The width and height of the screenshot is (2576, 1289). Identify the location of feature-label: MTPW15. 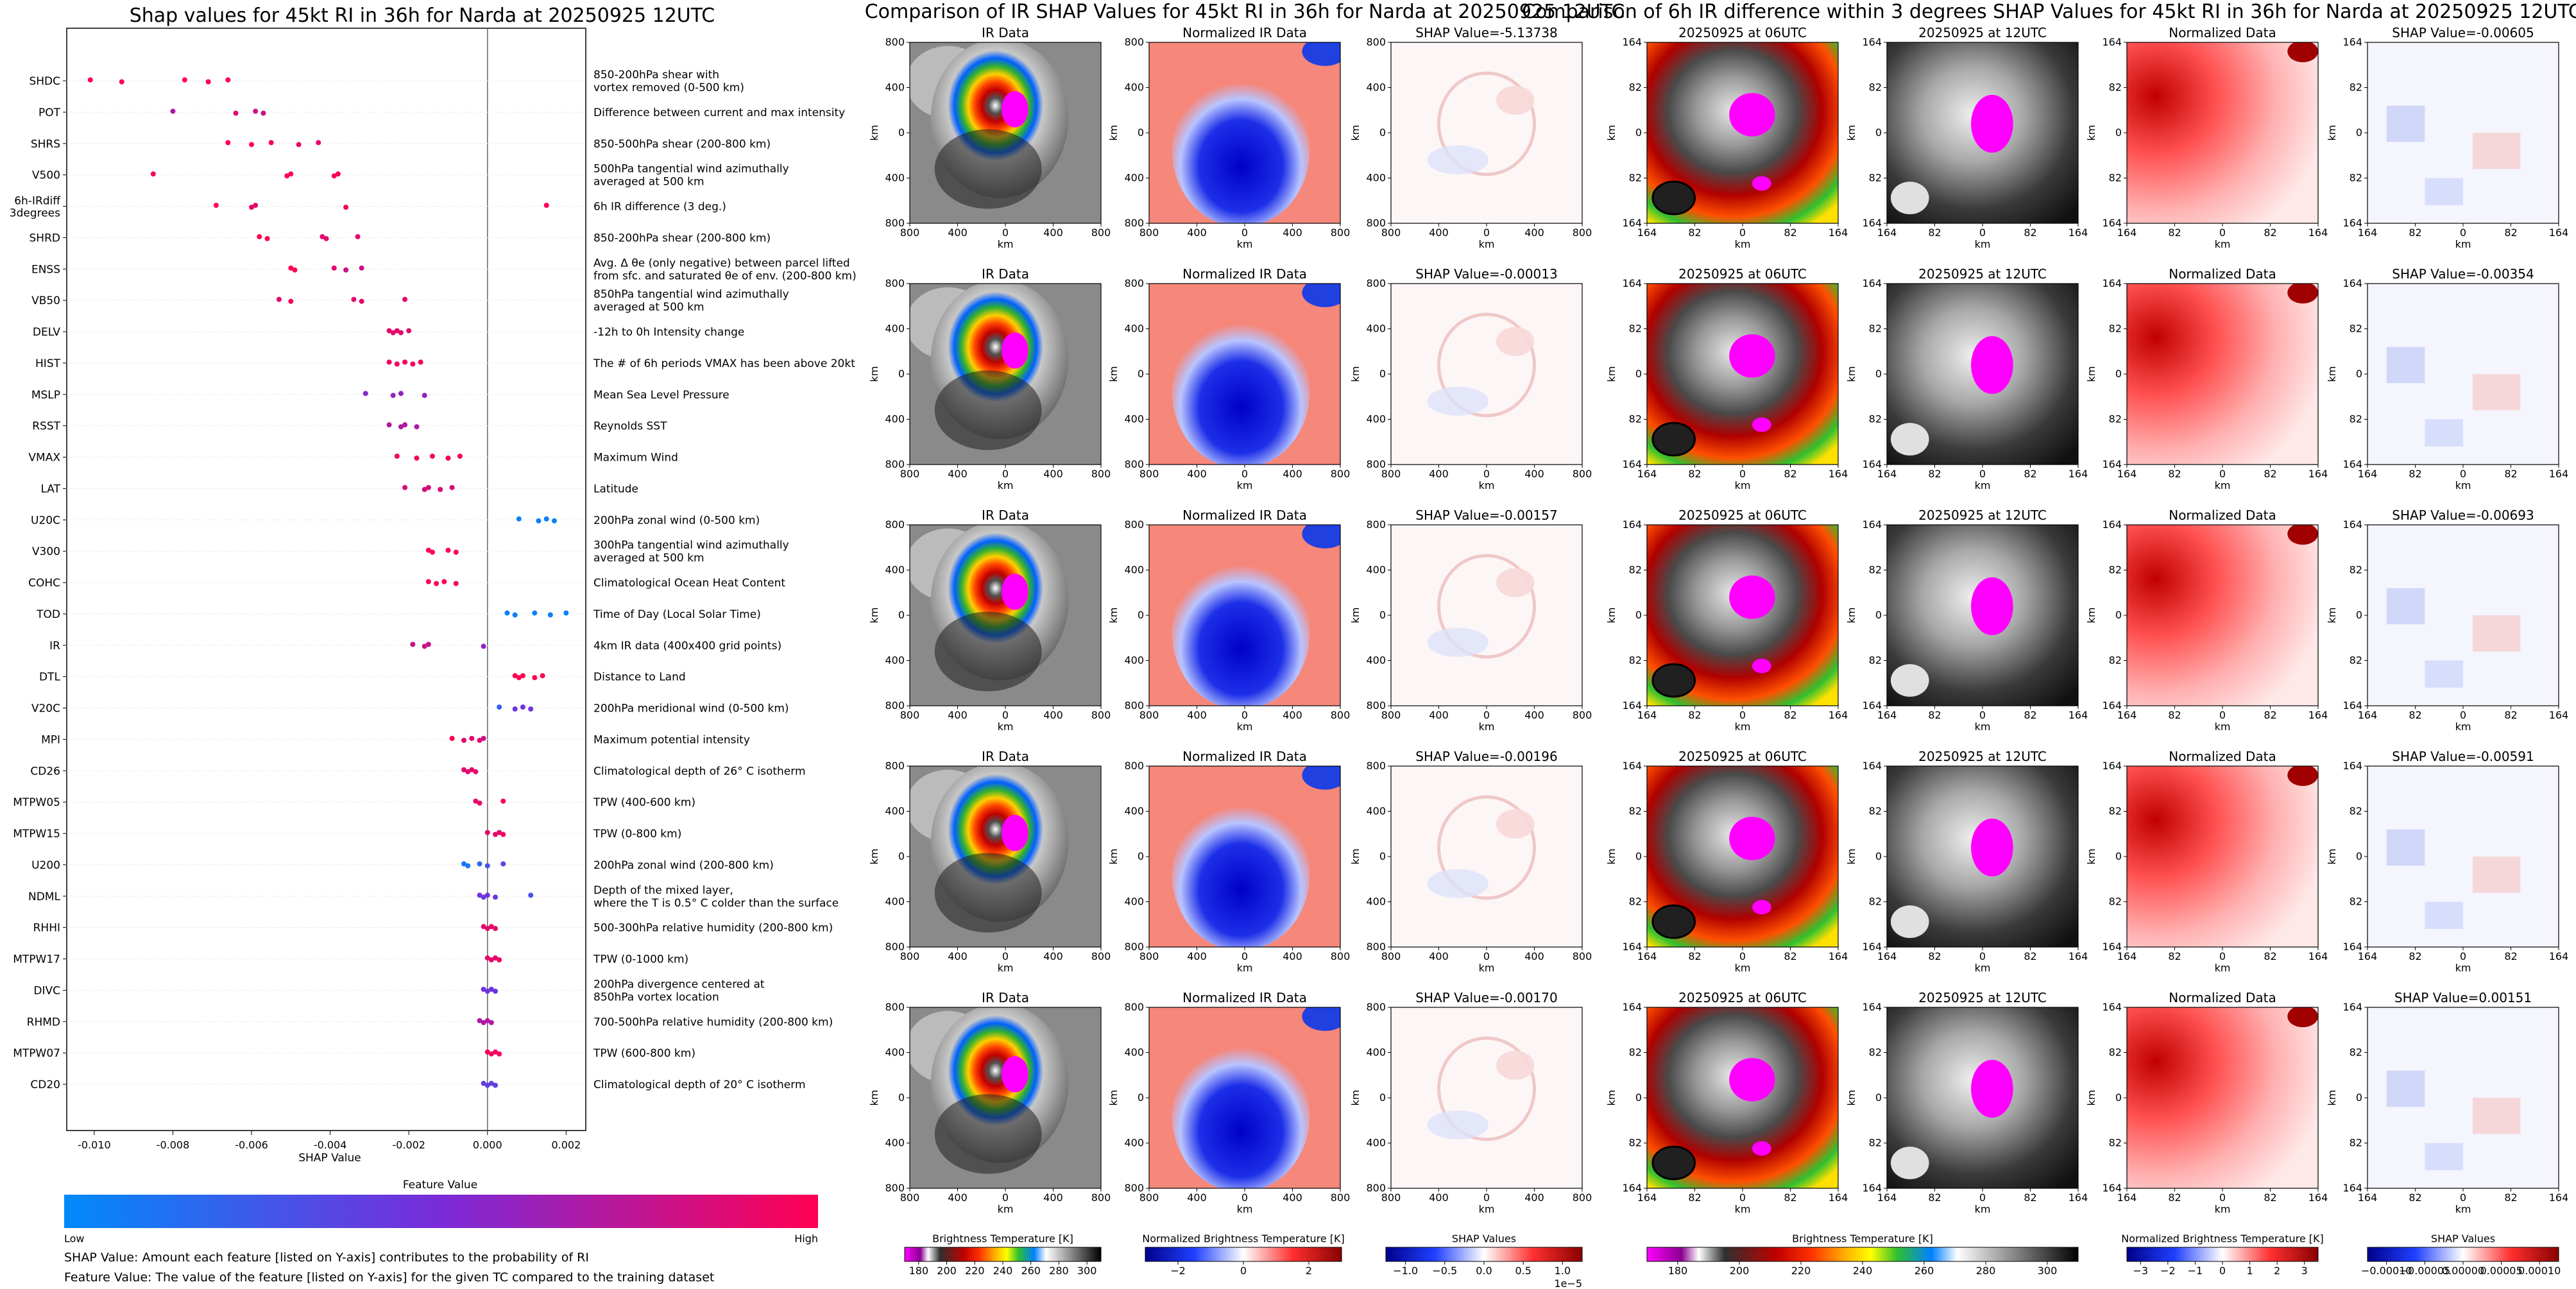
(36, 834).